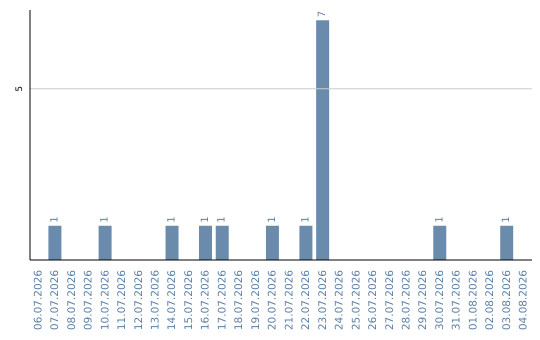 This screenshot has height=340, width=540. I want to click on x-tick-label: 11.07.2026, so click(122, 300).